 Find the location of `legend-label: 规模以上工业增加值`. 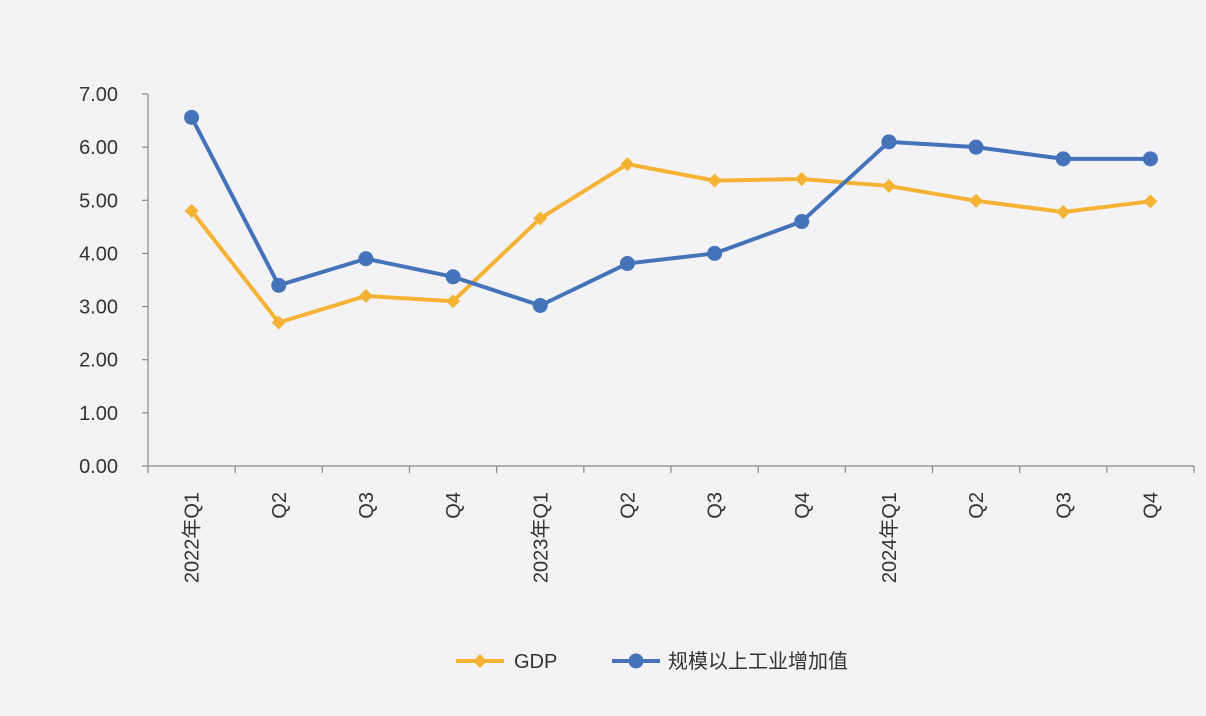

legend-label: 规模以上工业增加值 is located at coordinates (758, 661).